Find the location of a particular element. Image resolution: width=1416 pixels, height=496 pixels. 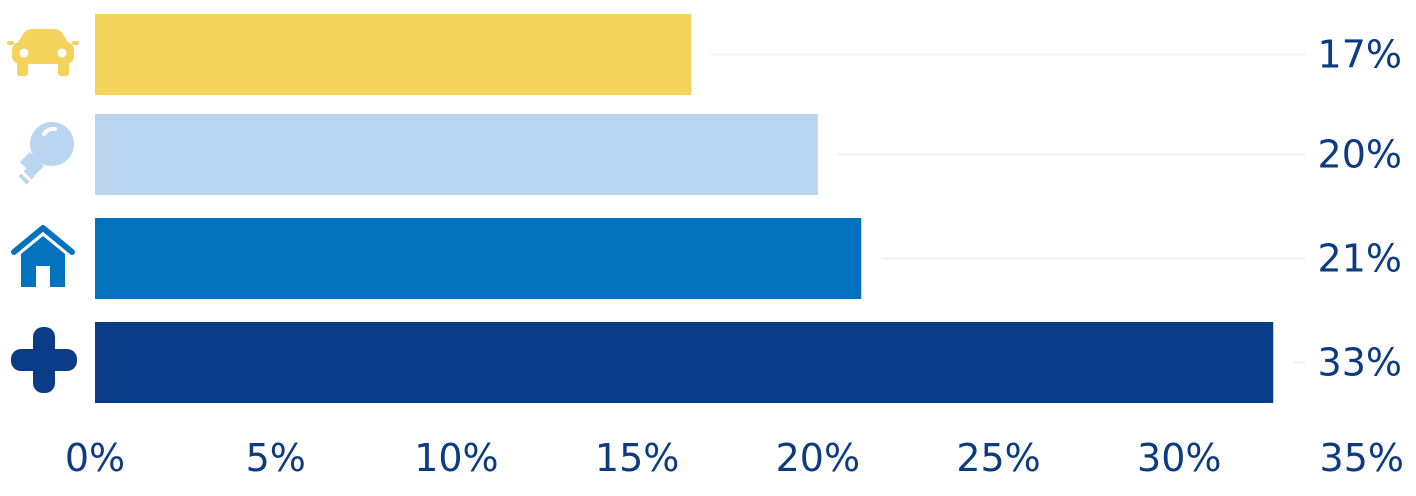

x-tick-label: 25% is located at coordinates (998, 458).